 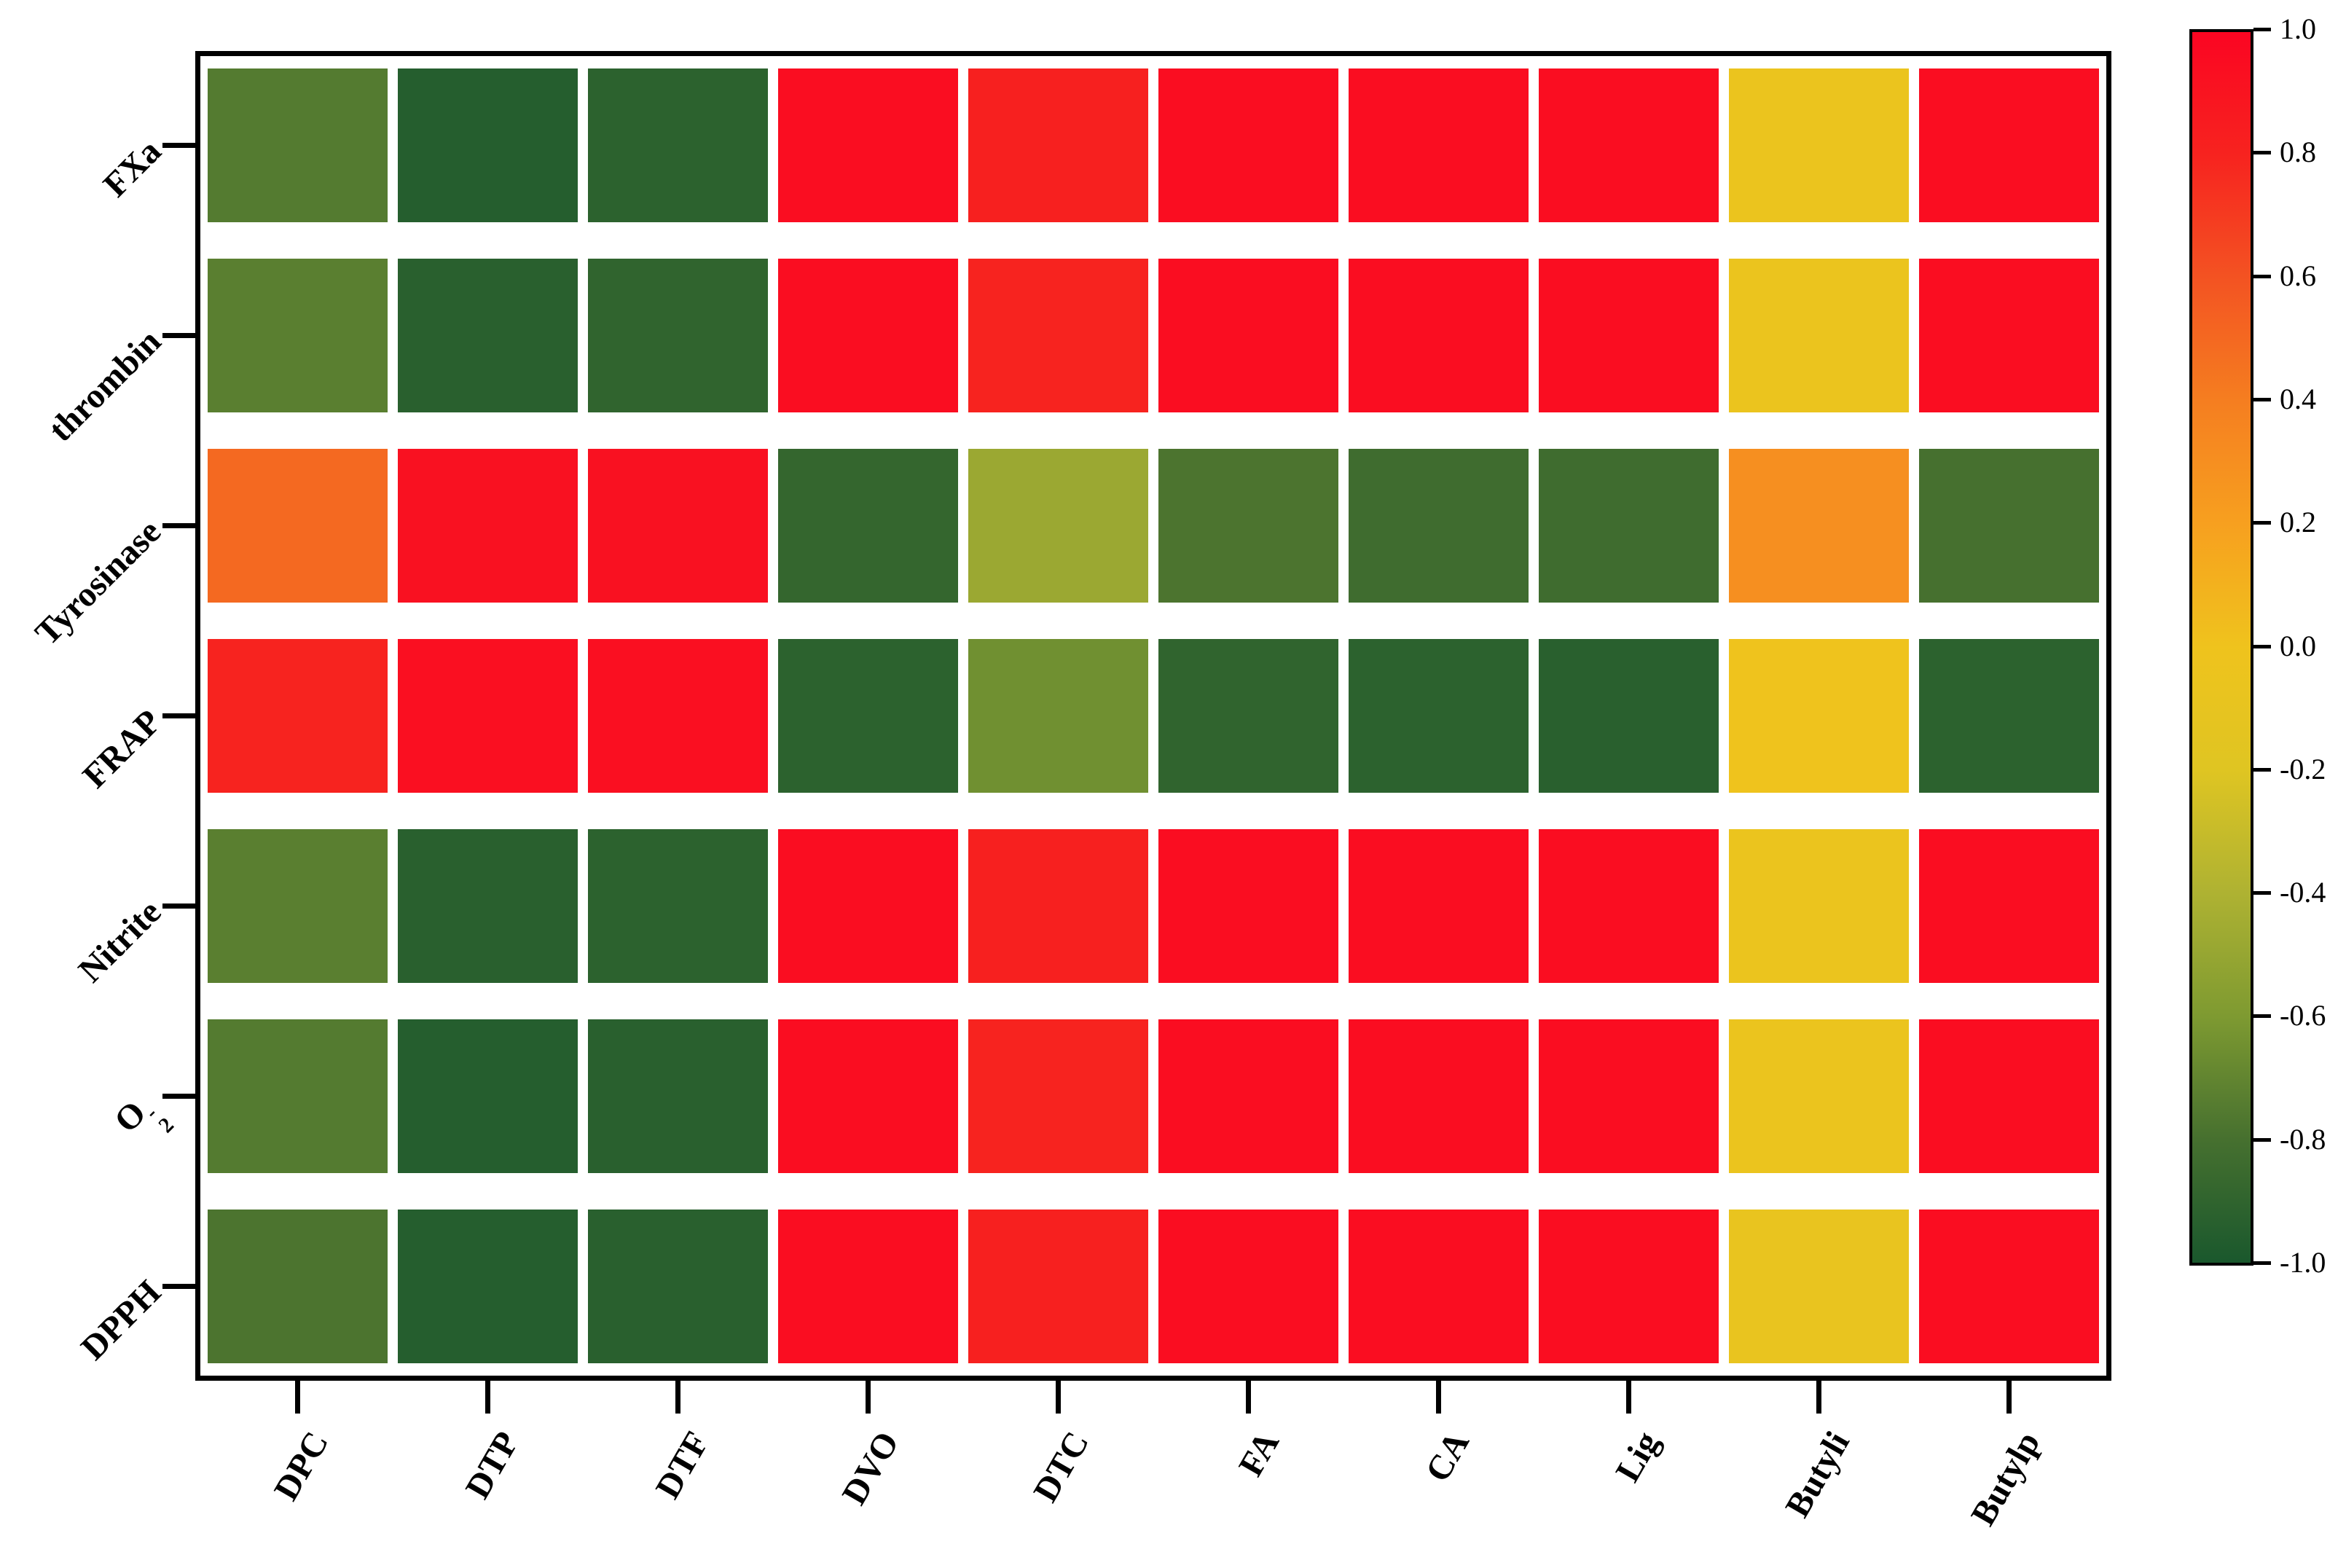 I want to click on x-axis-label: FA, so click(x=1259, y=1454).